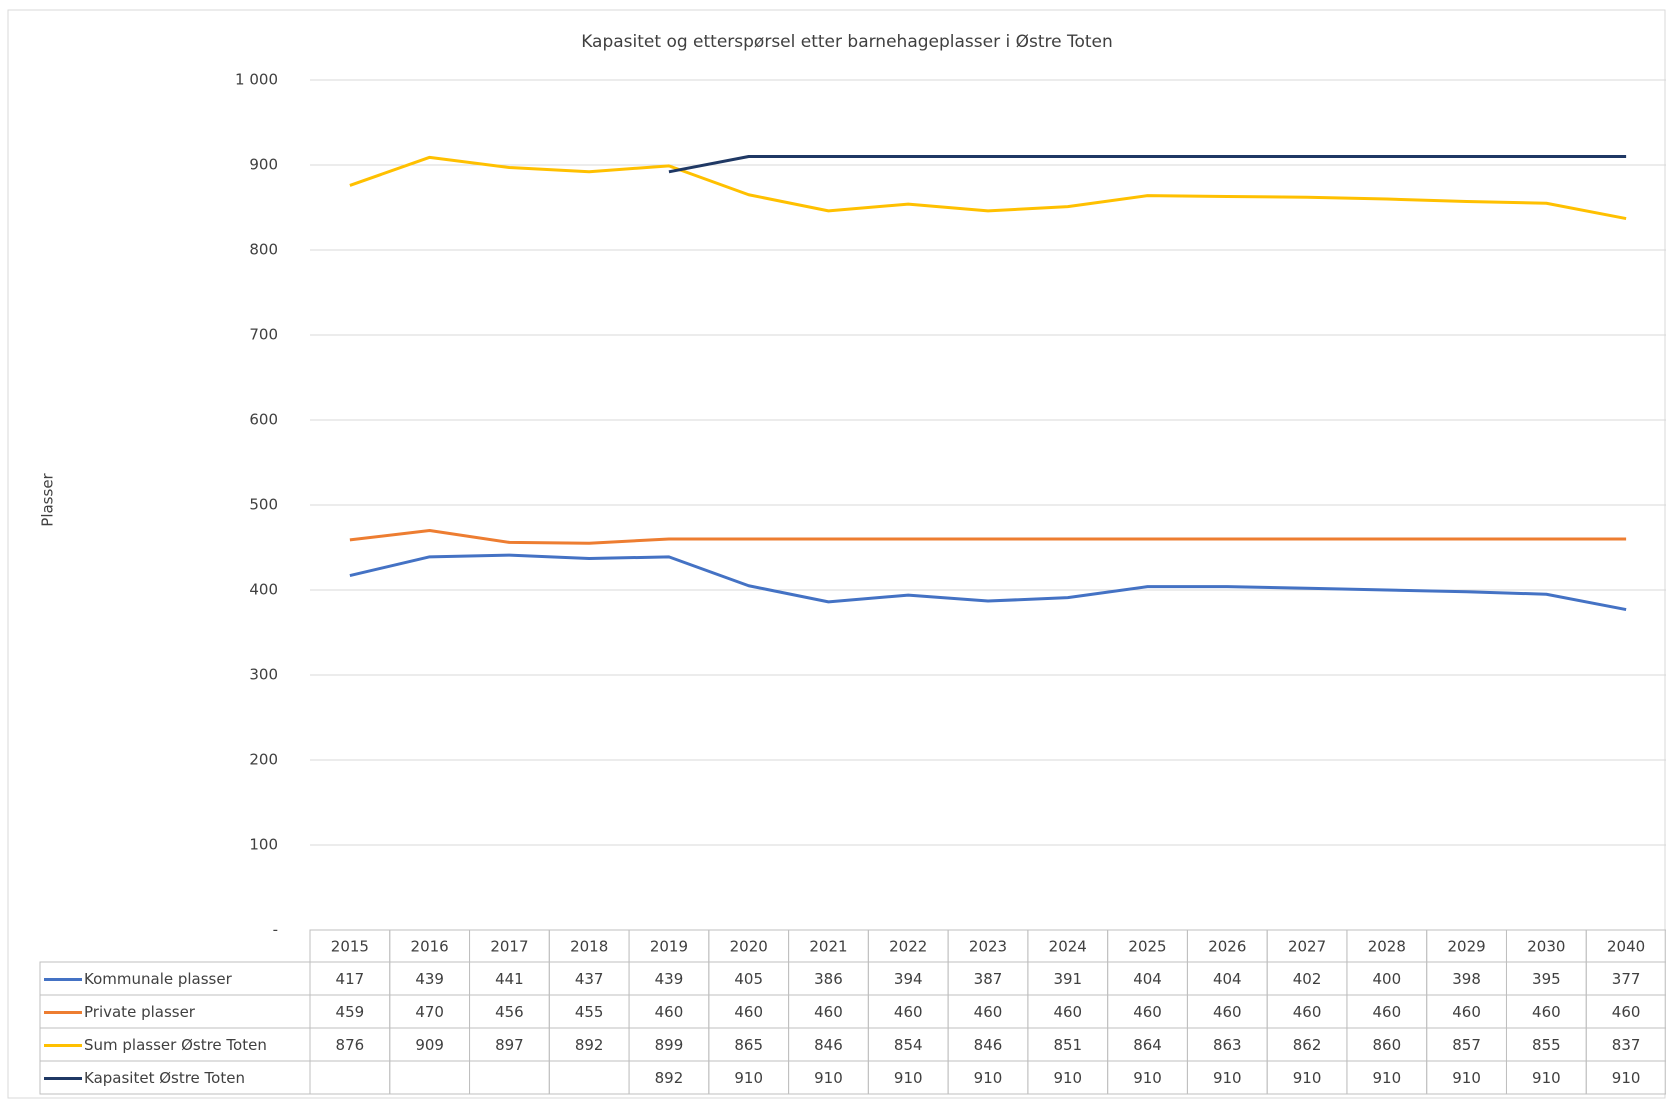 This screenshot has width=1666, height=1099. What do you see at coordinates (350, 979) in the screenshot?
I see `data-label: 417` at bounding box center [350, 979].